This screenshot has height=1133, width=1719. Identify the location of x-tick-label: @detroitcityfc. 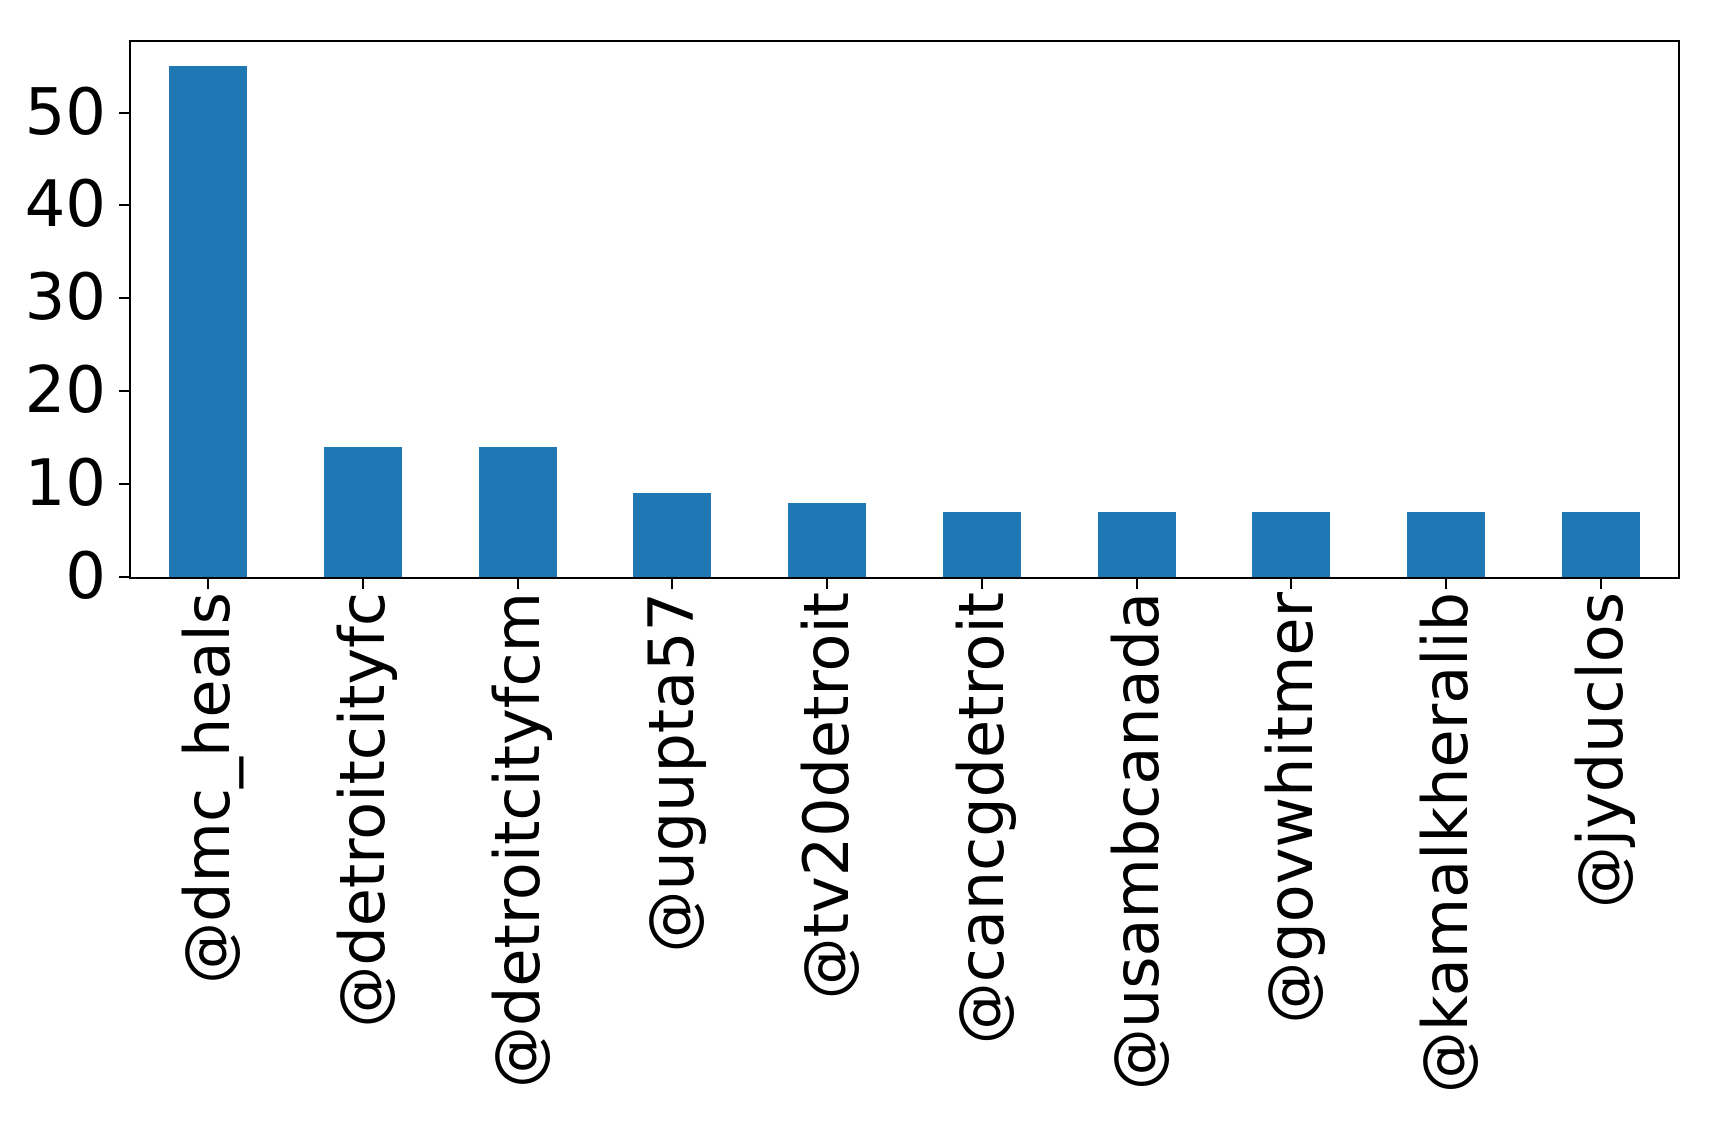
(363, 810).